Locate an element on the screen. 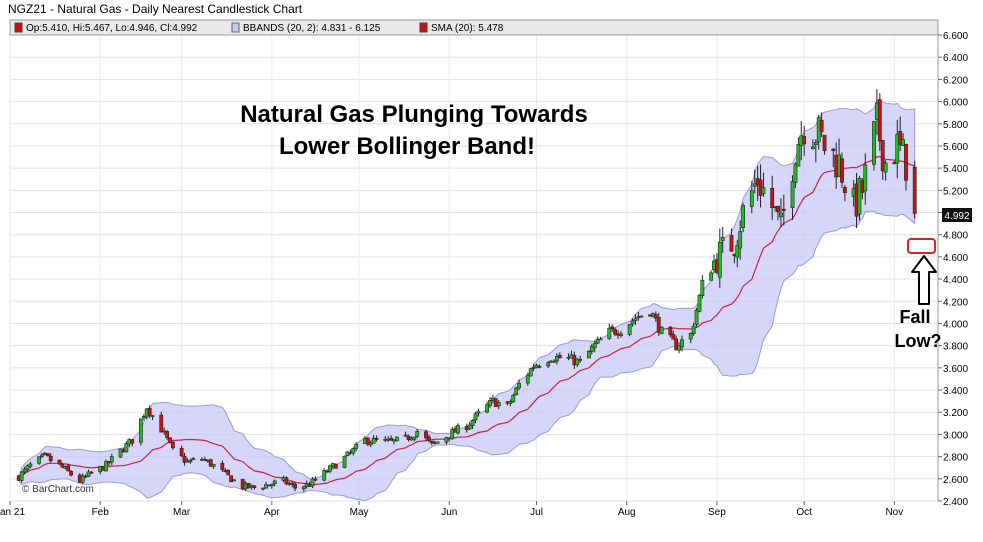 The width and height of the screenshot is (983, 542). up-arrow is located at coordinates (924, 280).